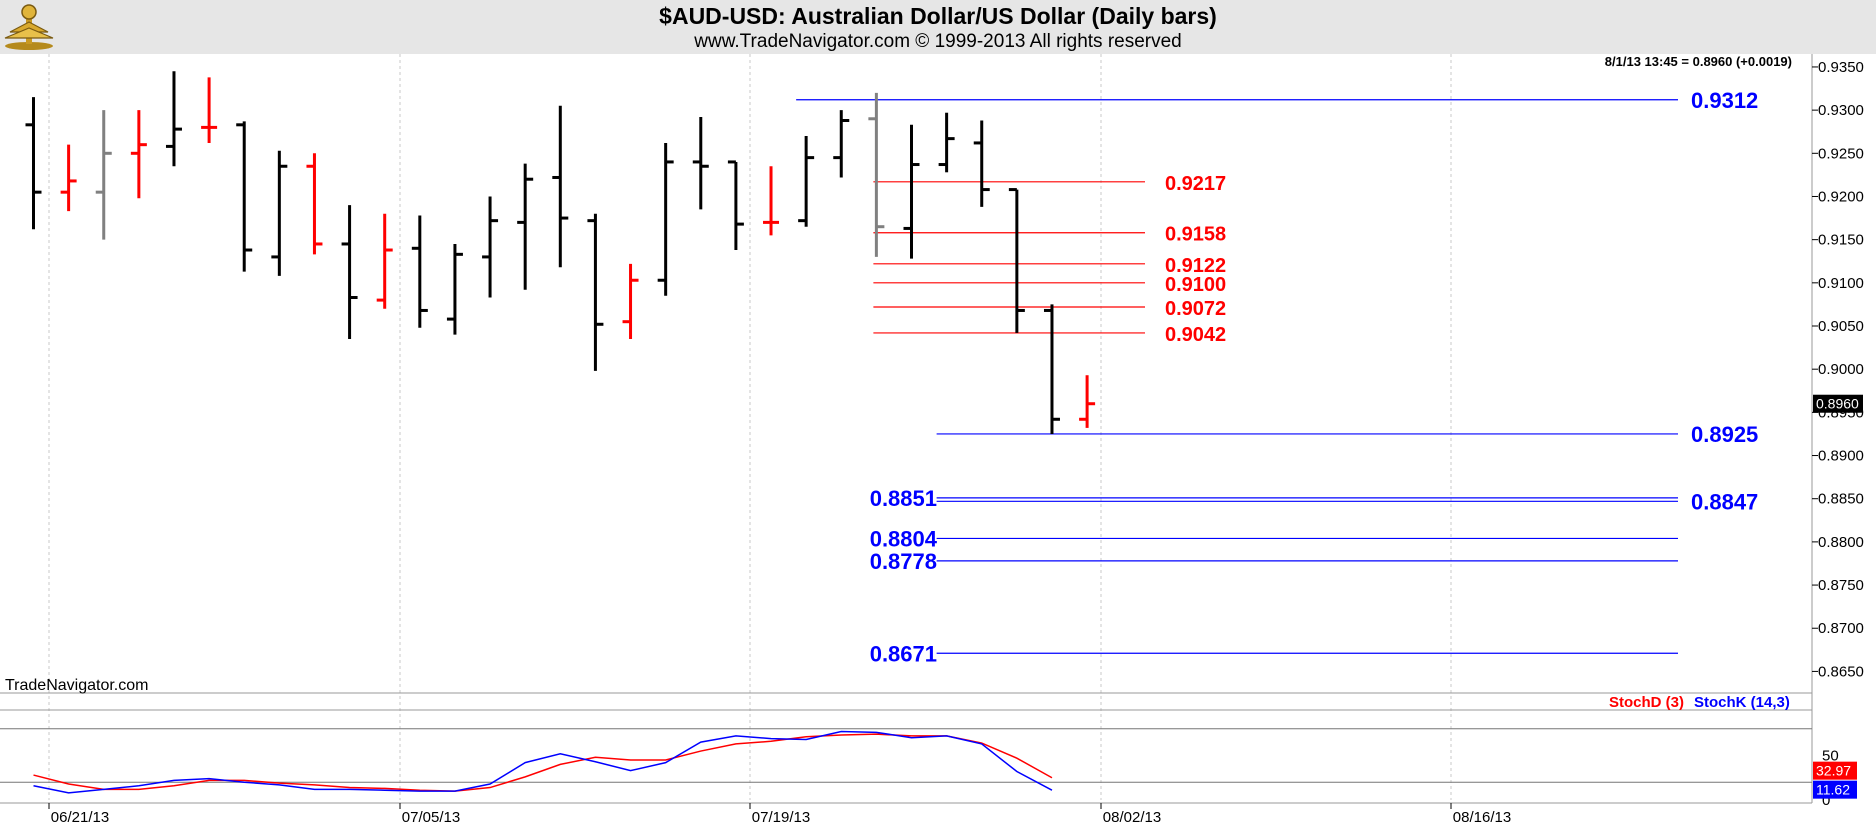  What do you see at coordinates (431, 817) in the screenshot?
I see `x-tick-label: 07/05/13` at bounding box center [431, 817].